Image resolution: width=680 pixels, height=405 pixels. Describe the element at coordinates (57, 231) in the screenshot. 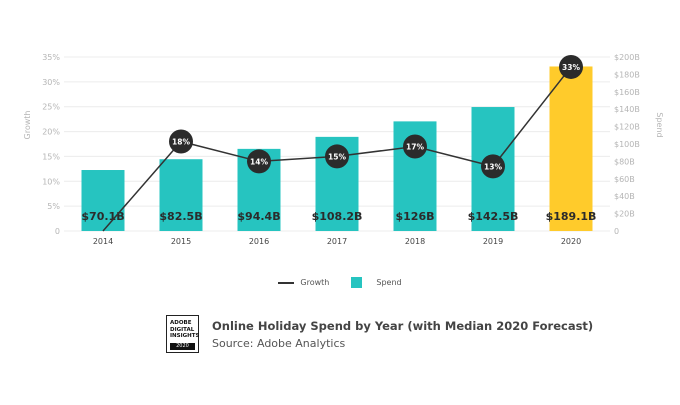

I see `y-left-tick-label: 0` at that location.